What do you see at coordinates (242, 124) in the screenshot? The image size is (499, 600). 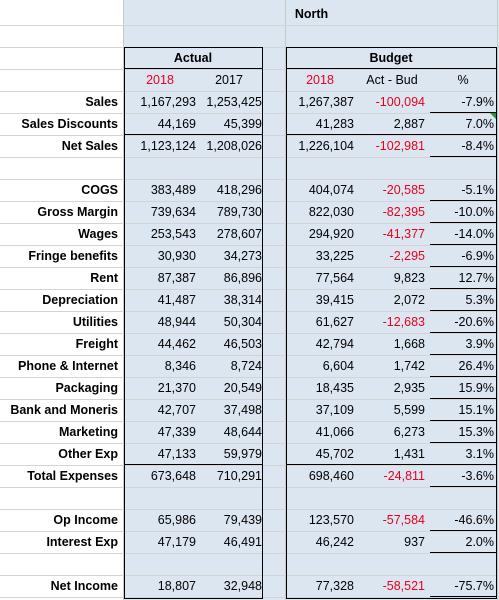 I see `actual-2017-cell: 45,399` at bounding box center [242, 124].